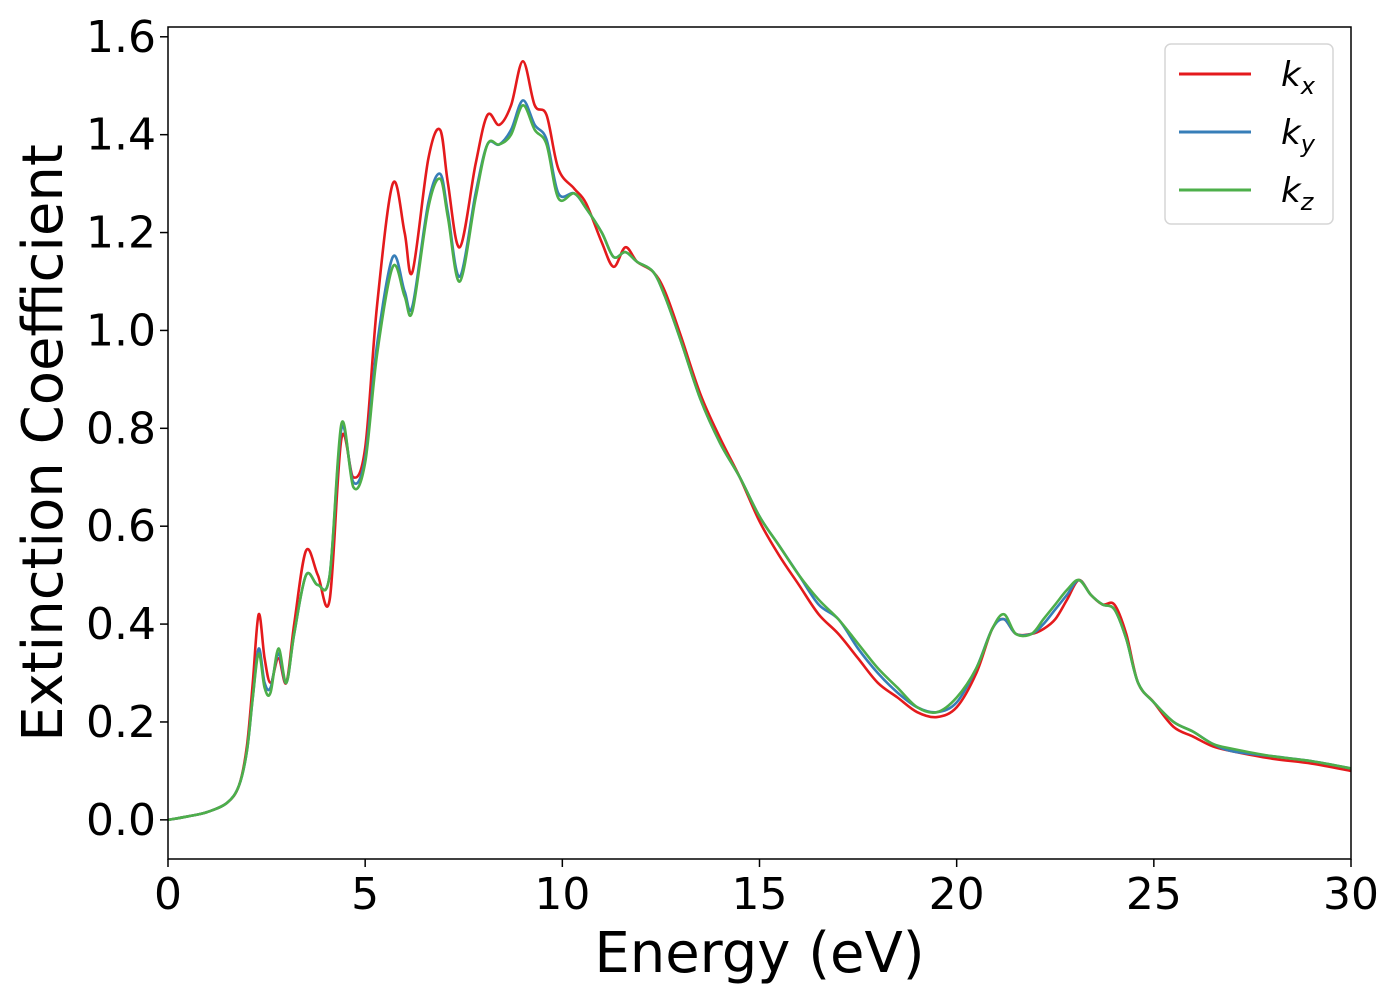 The image size is (1400, 1000). I want to click on x-axis-label: Energy (eV), so click(759, 953).